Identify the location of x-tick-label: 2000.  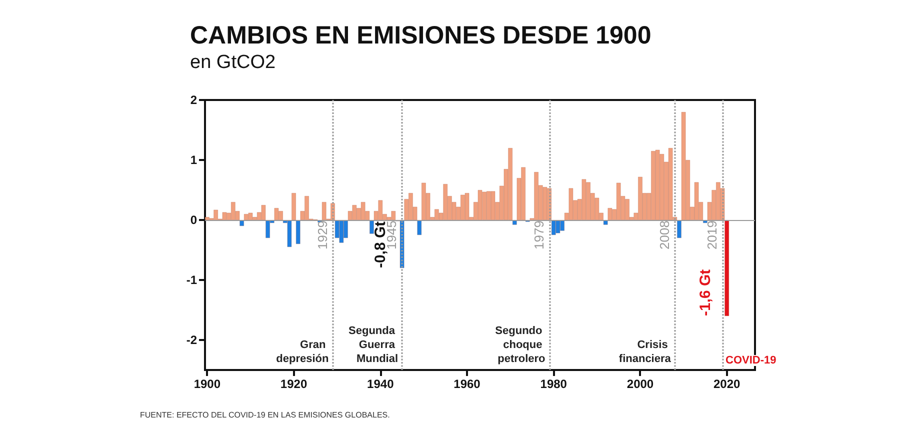
(640, 384).